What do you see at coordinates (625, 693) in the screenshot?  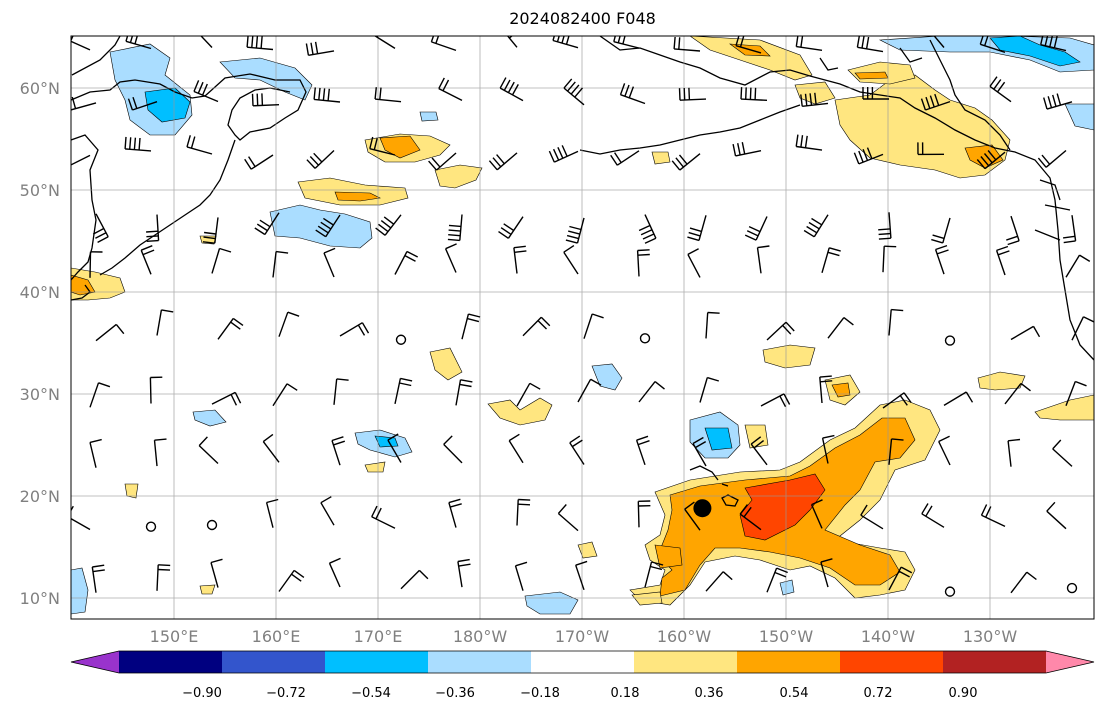 I see `cb-tick-label: 0.18` at bounding box center [625, 693].